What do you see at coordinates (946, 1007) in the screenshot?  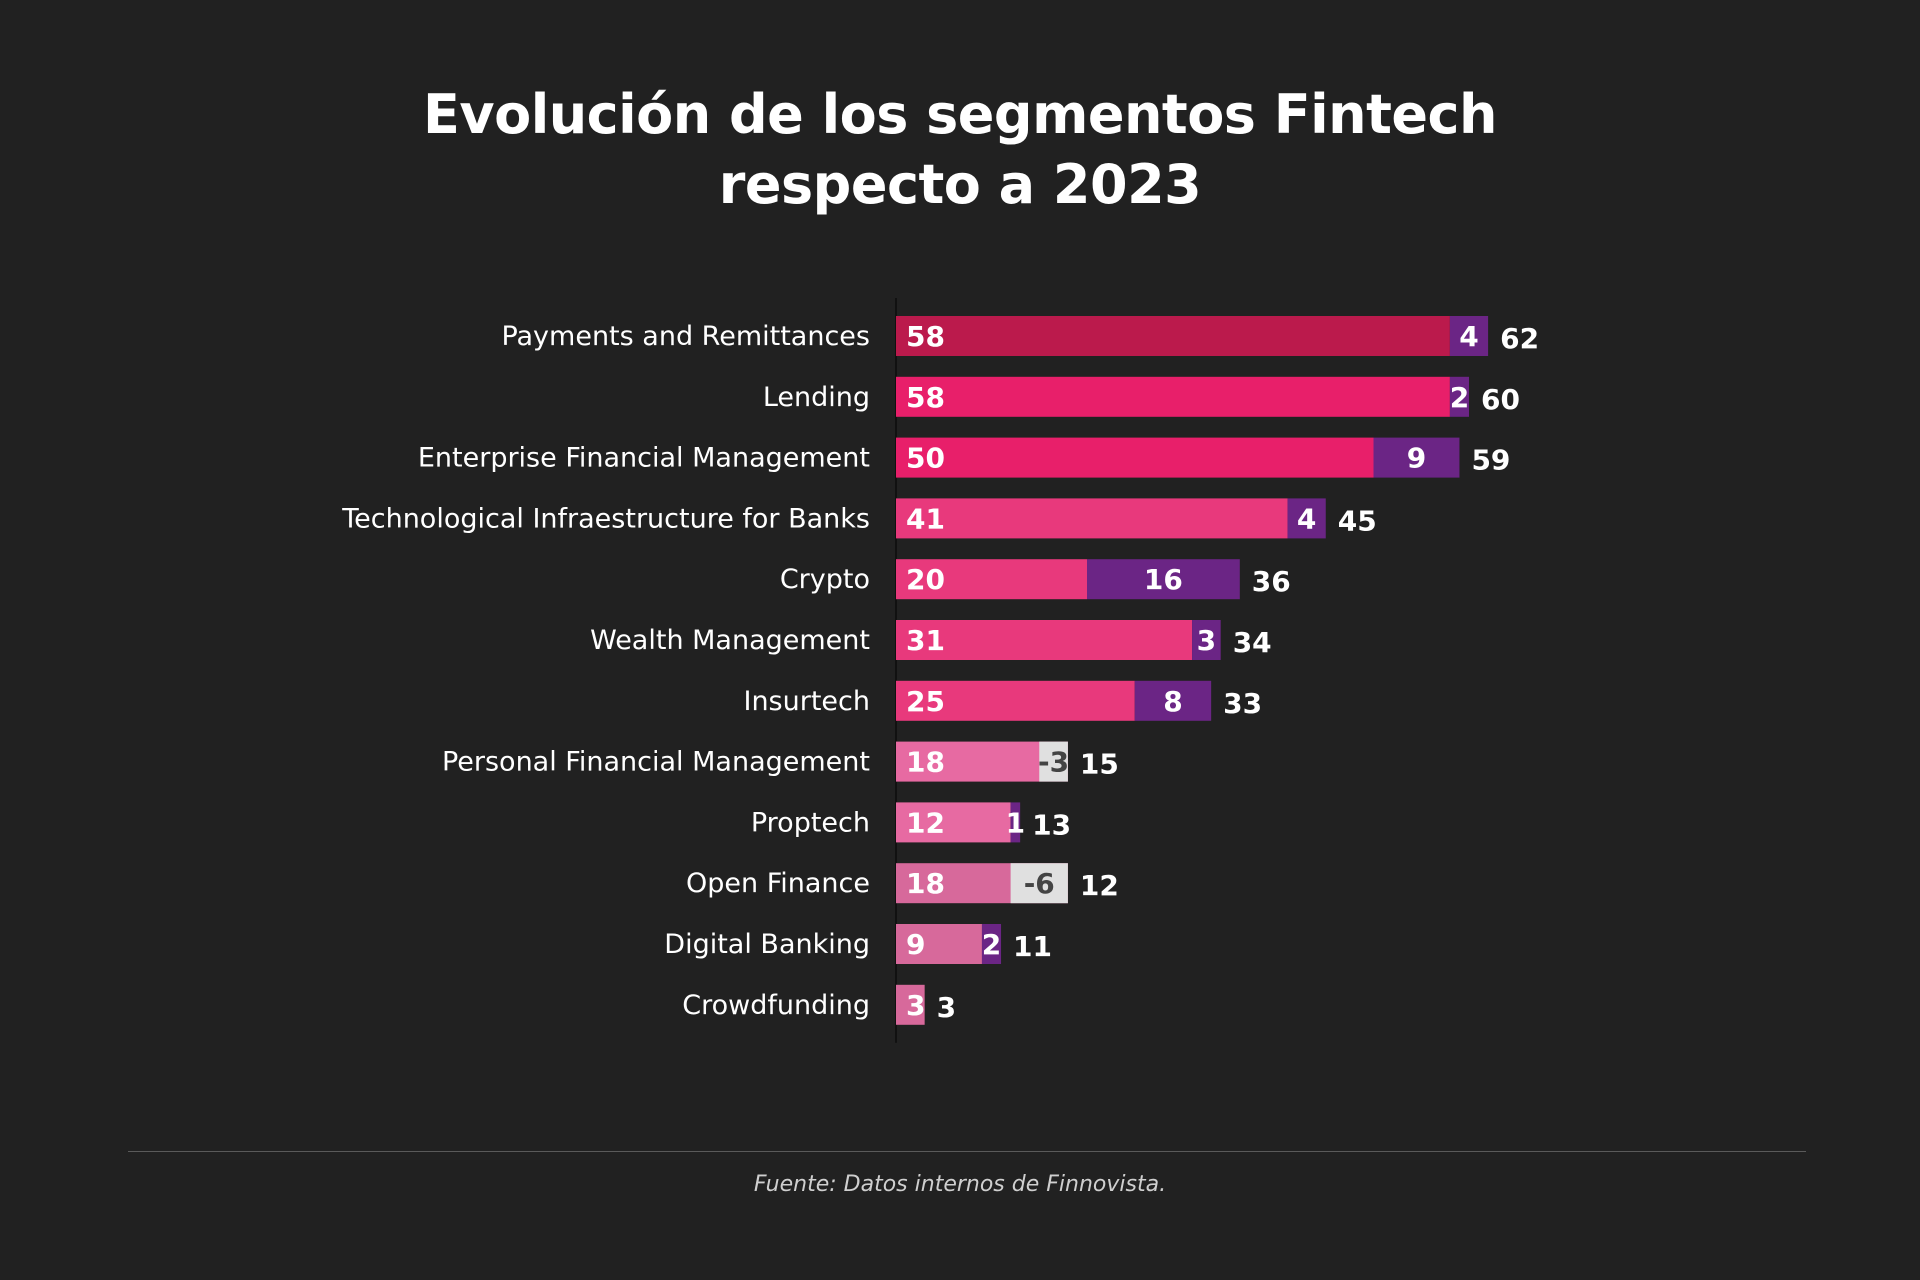 I see `total-value-label: 3` at bounding box center [946, 1007].